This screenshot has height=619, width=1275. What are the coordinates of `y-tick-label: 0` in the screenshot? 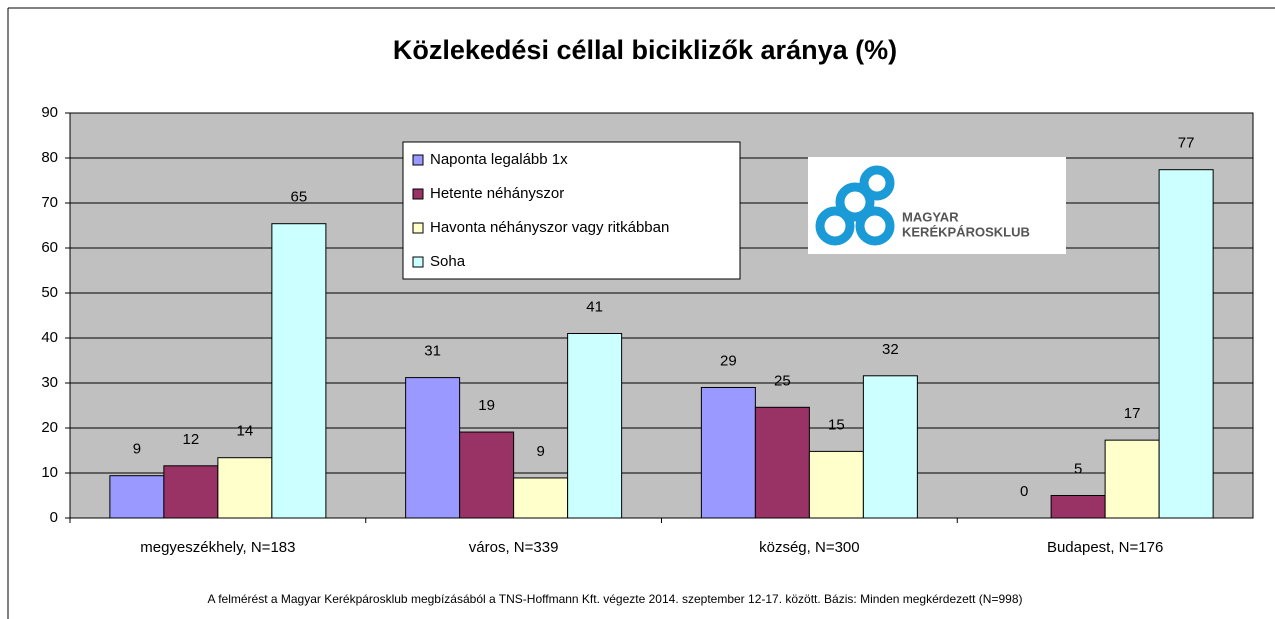 It's located at (54, 517).